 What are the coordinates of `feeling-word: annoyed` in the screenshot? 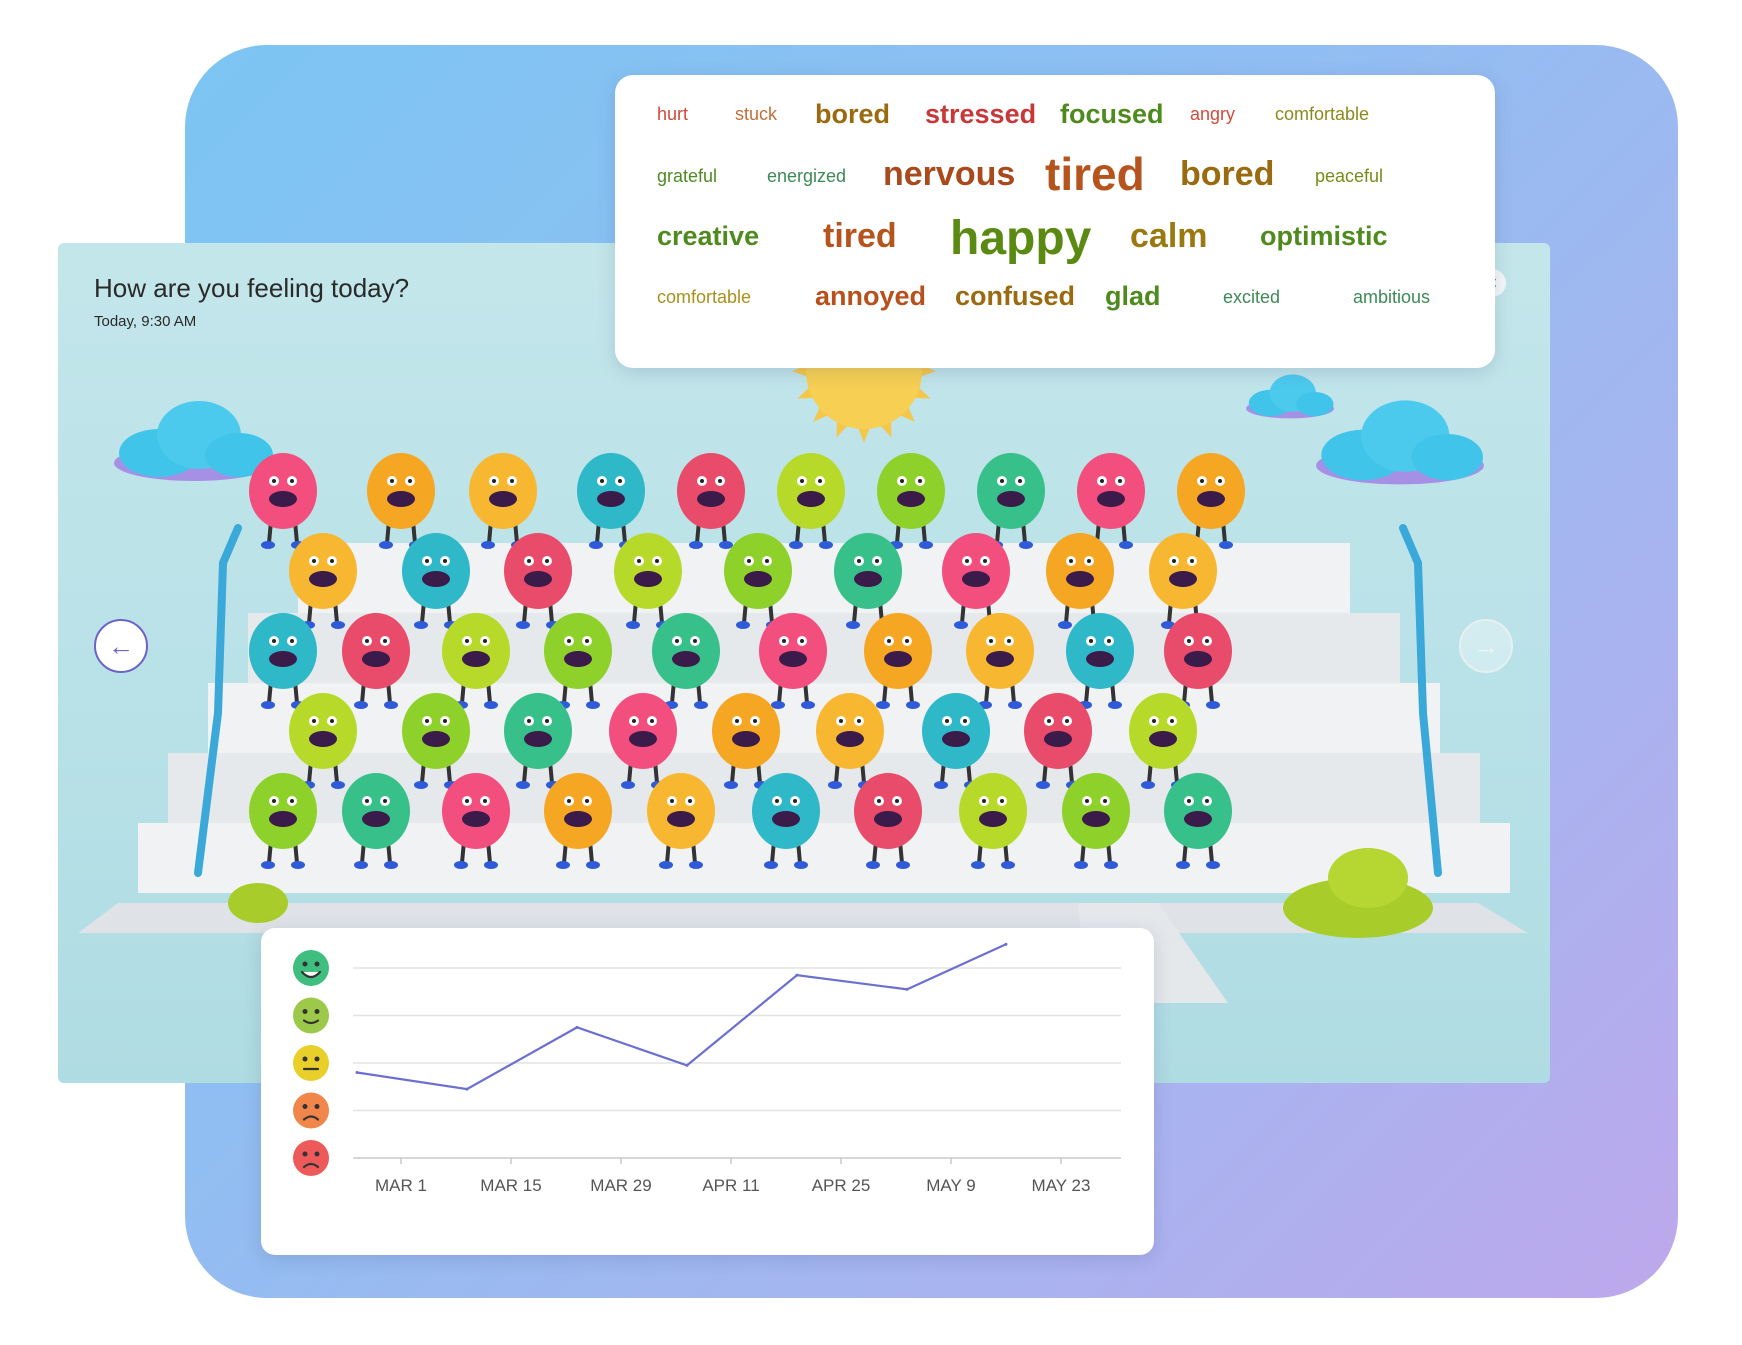 It's located at (871, 296).